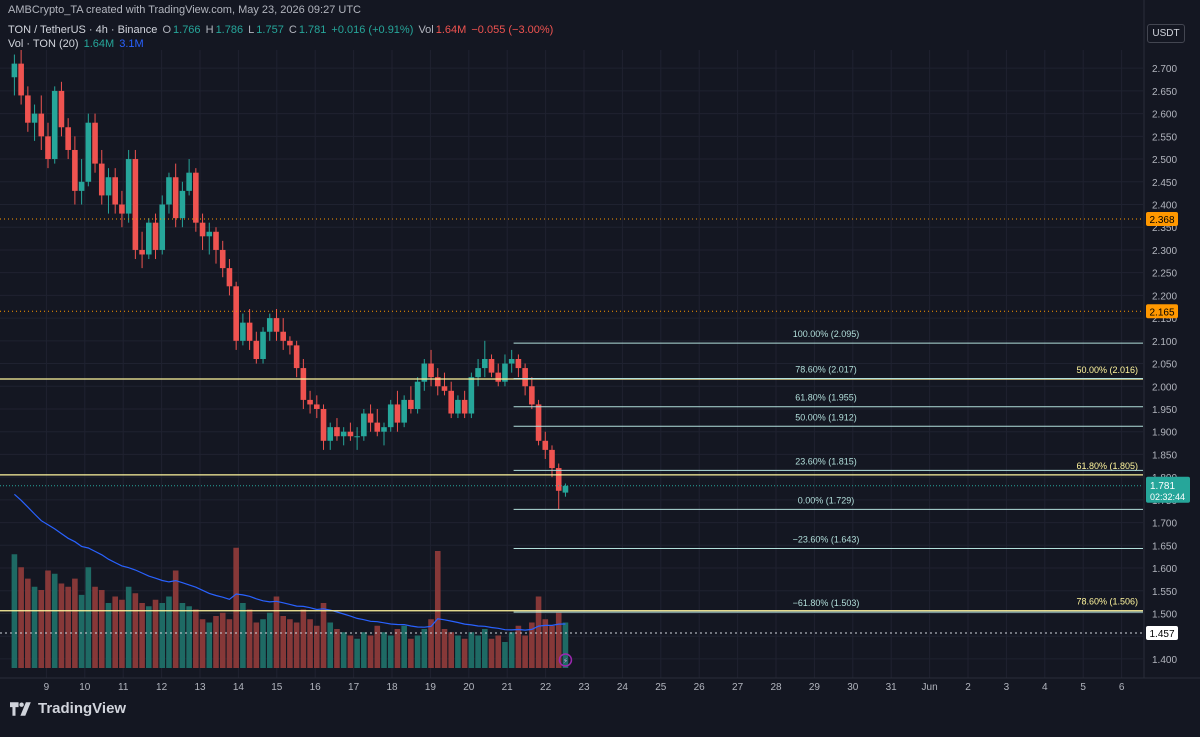 This screenshot has width=1200, height=737. What do you see at coordinates (546, 687) in the screenshot?
I see `x-tick-label: 22` at bounding box center [546, 687].